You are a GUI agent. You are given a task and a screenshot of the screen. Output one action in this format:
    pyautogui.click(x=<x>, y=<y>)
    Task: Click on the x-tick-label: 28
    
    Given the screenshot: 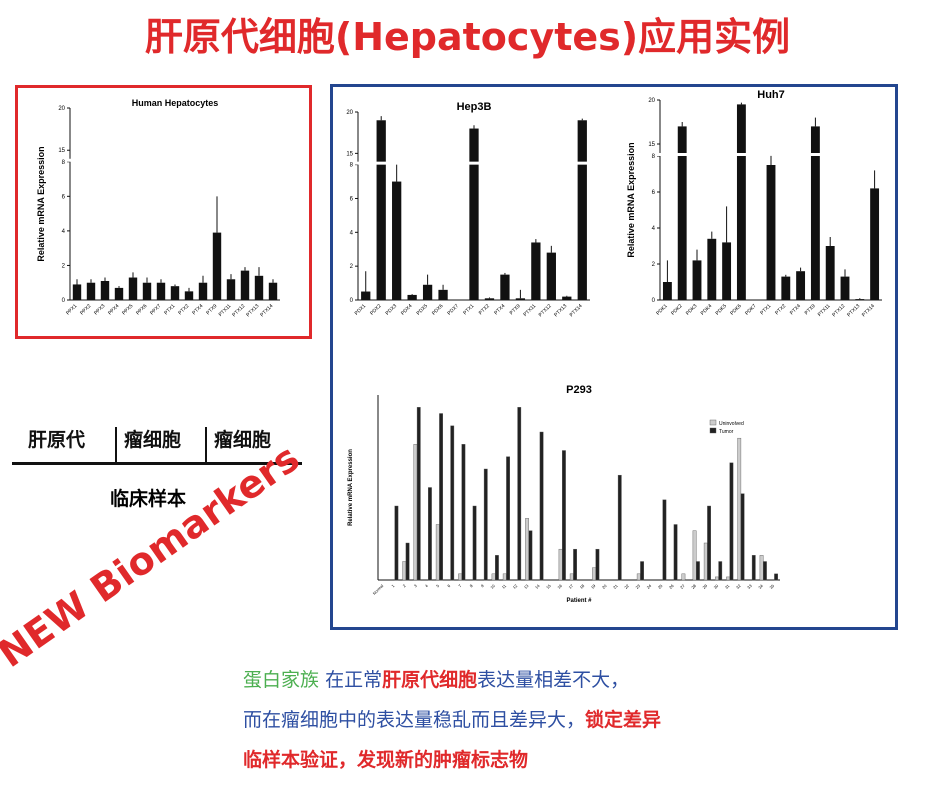 What is the action you would take?
    pyautogui.click(x=693, y=586)
    